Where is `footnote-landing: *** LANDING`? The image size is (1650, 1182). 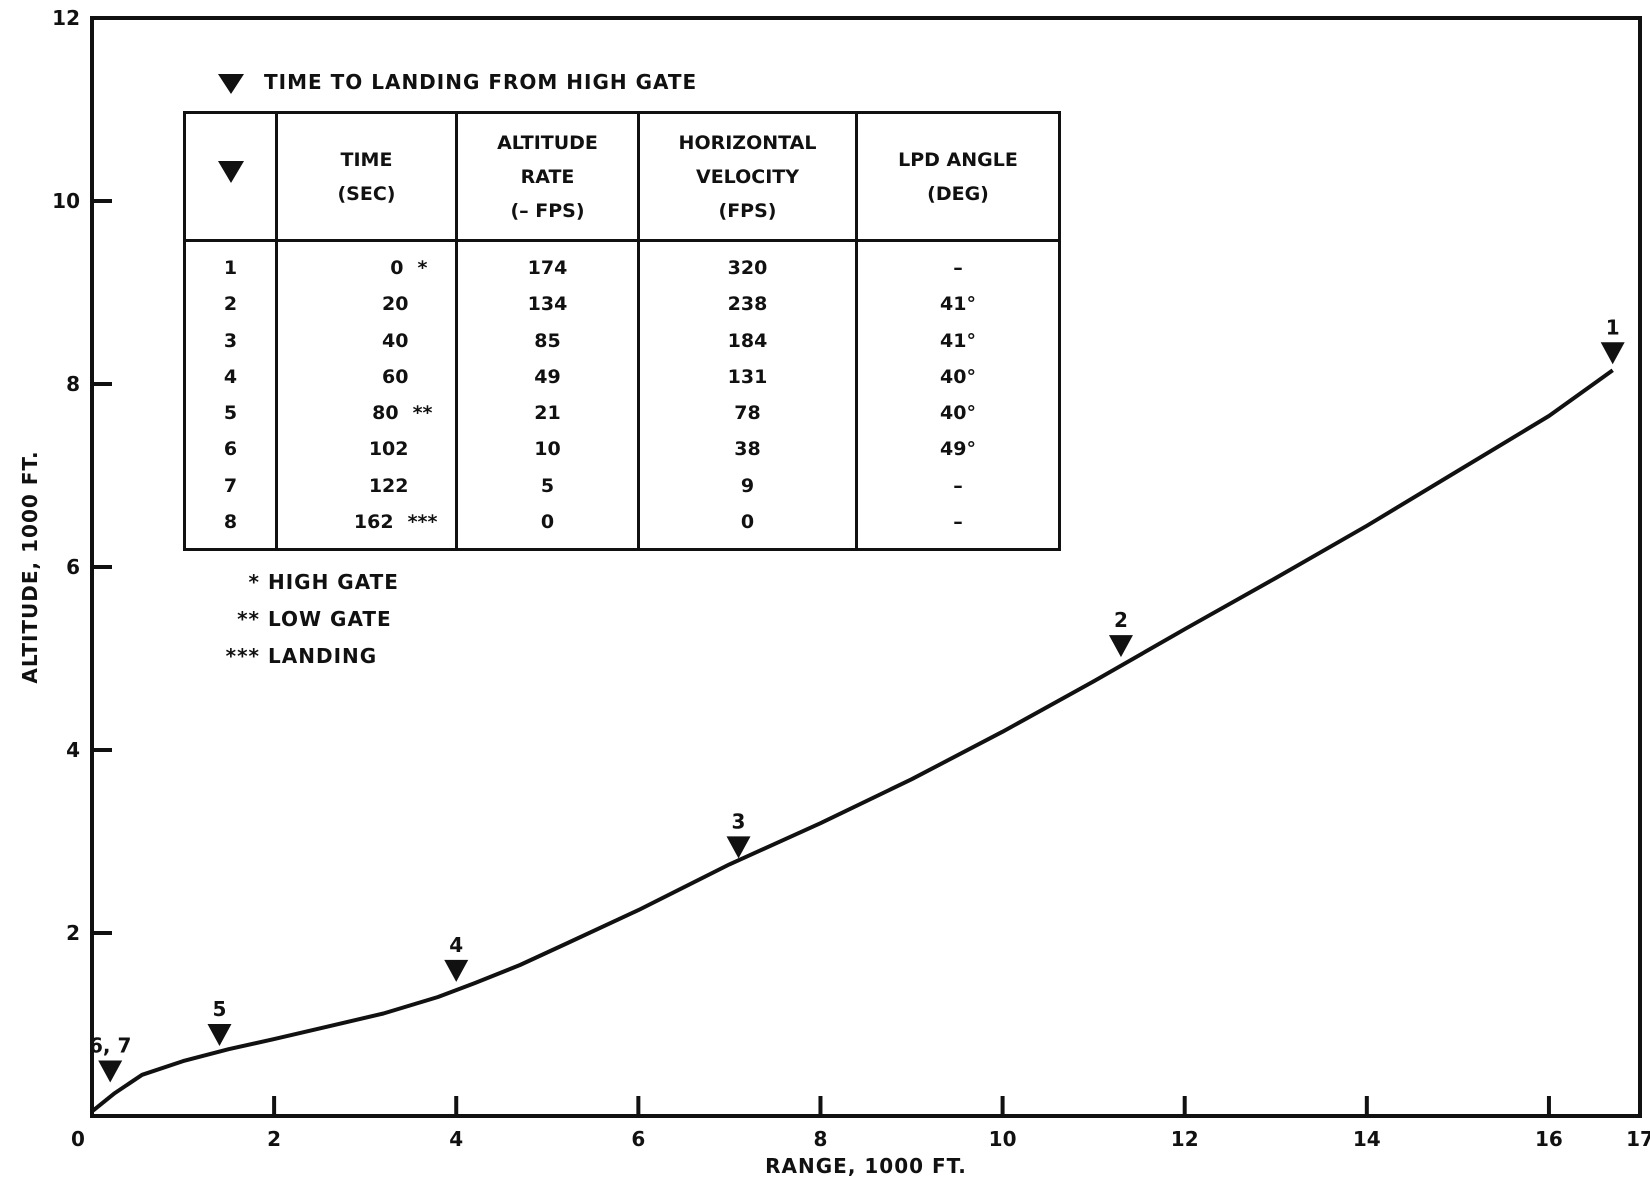
footnote-landing: *** LANDING is located at coordinates (301, 656).